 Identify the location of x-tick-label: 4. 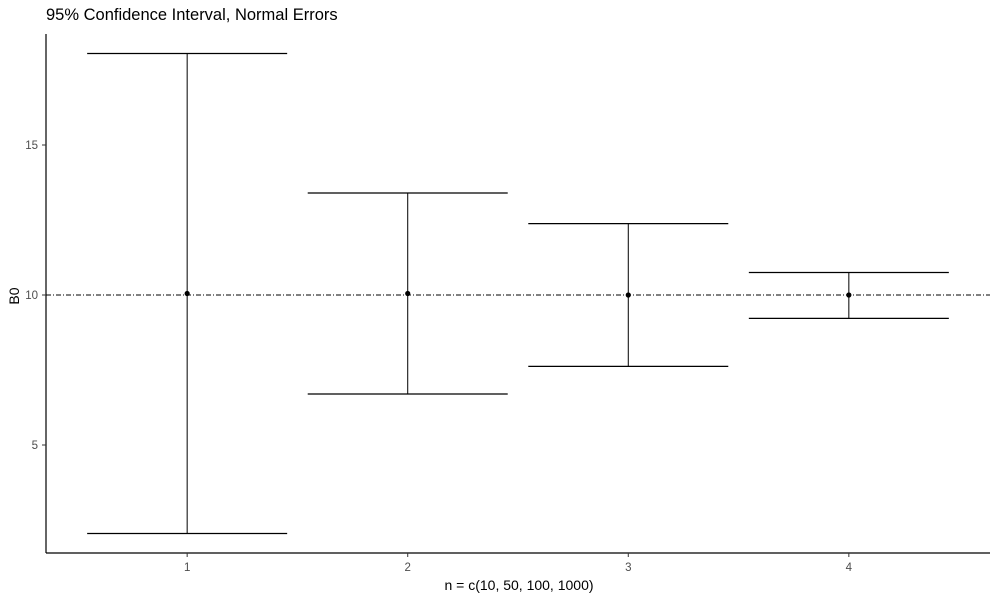
(849, 568).